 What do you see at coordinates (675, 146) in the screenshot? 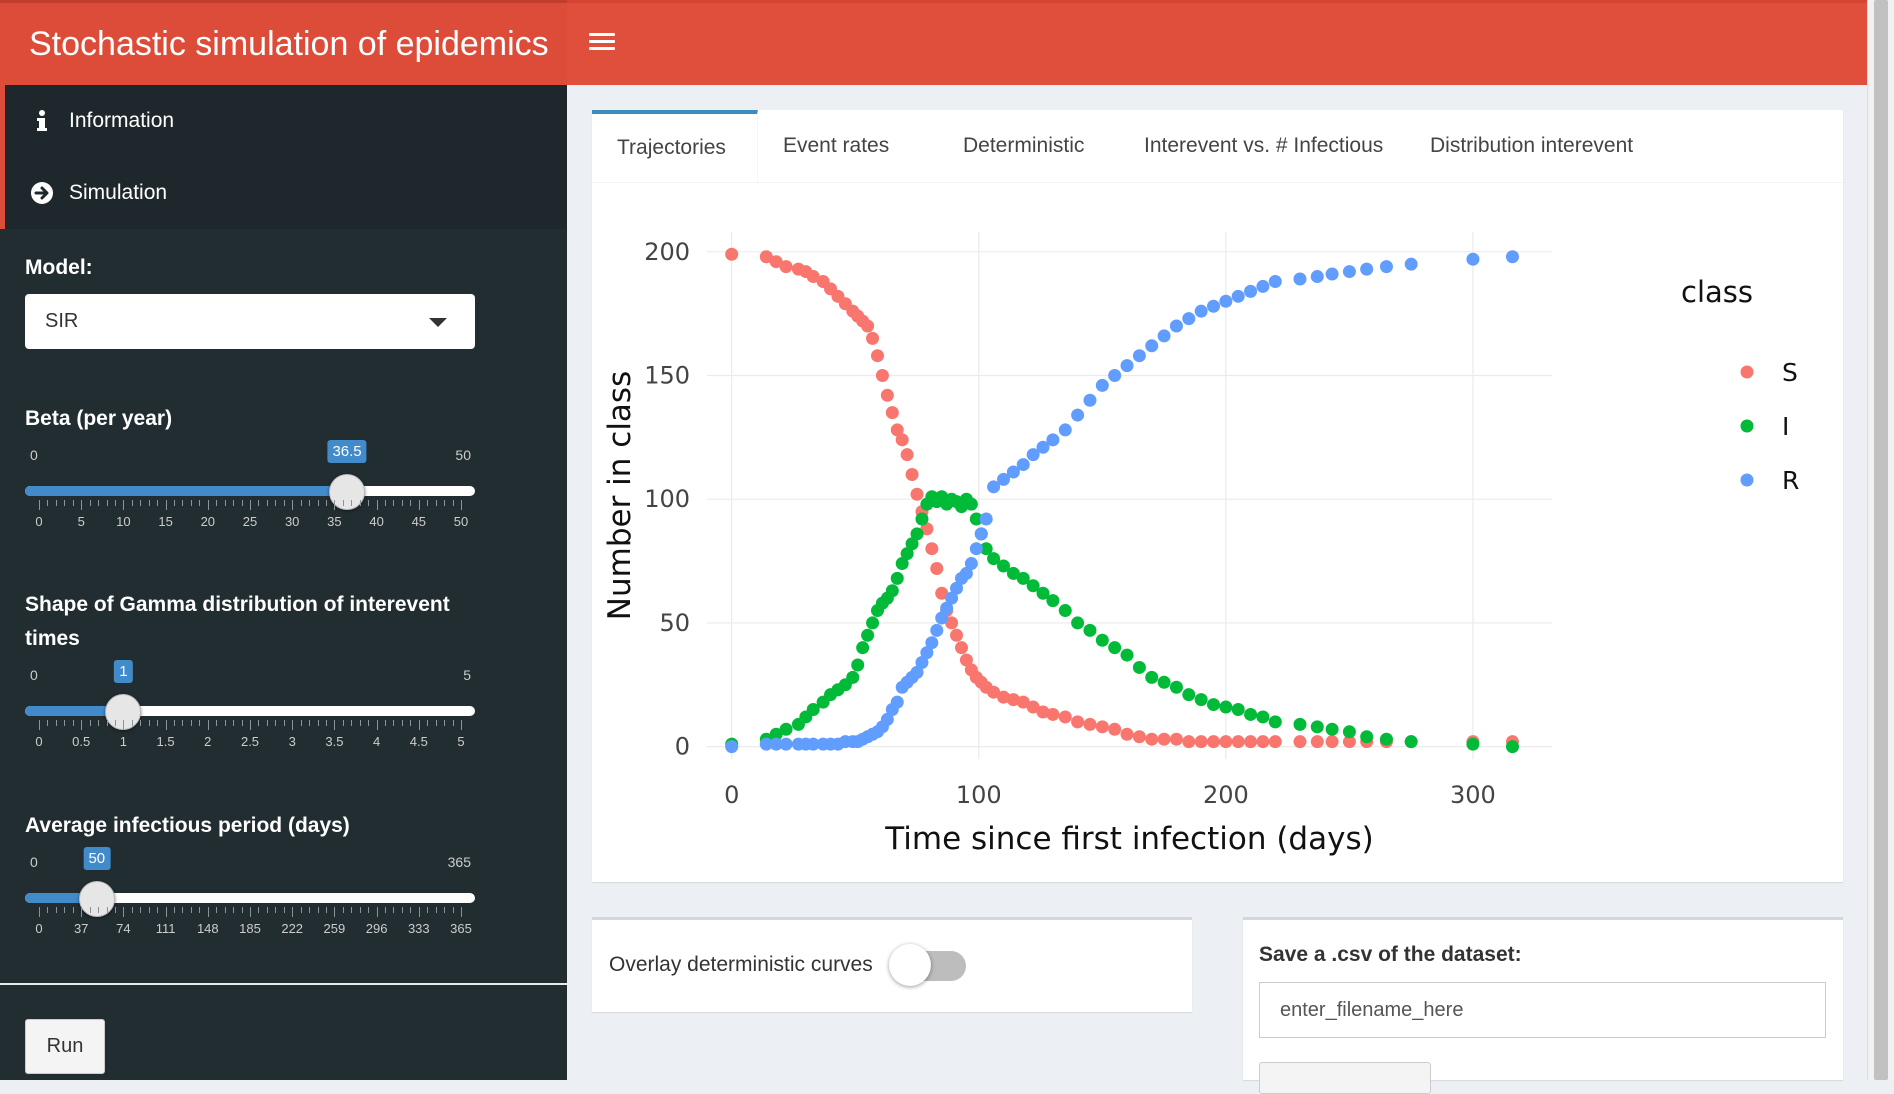
I see `tab-trajectories: Trajectories` at bounding box center [675, 146].